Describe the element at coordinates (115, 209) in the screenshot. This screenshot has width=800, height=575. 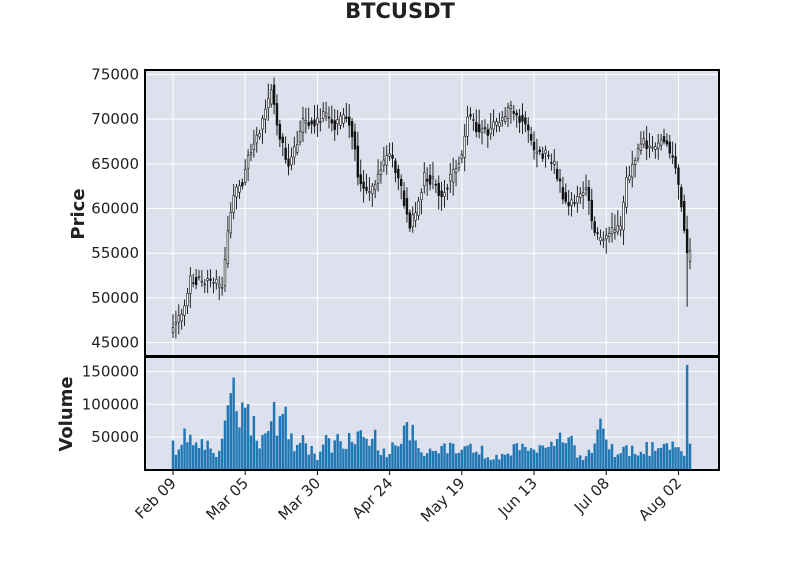
I see `price-tick-label: 60000` at that location.